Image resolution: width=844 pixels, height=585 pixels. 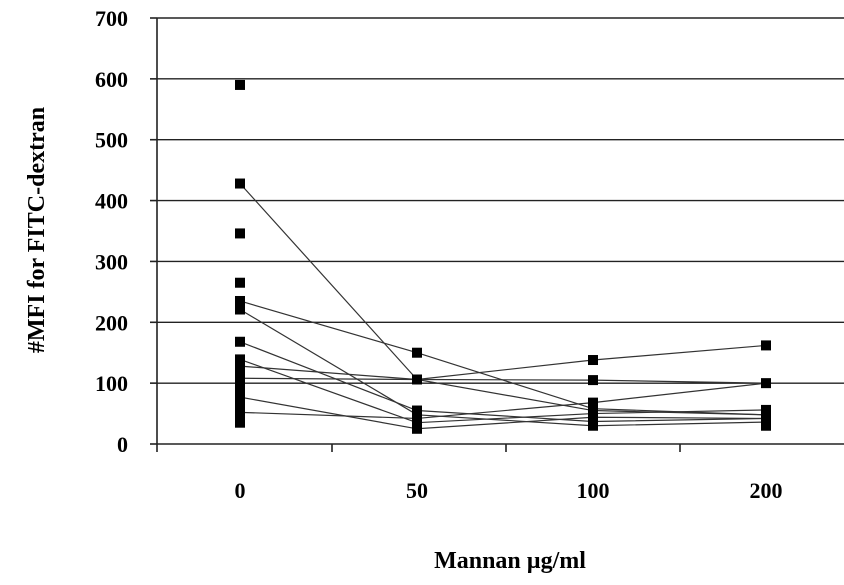 I want to click on y-tick-label-400: 400, so click(x=111, y=201).